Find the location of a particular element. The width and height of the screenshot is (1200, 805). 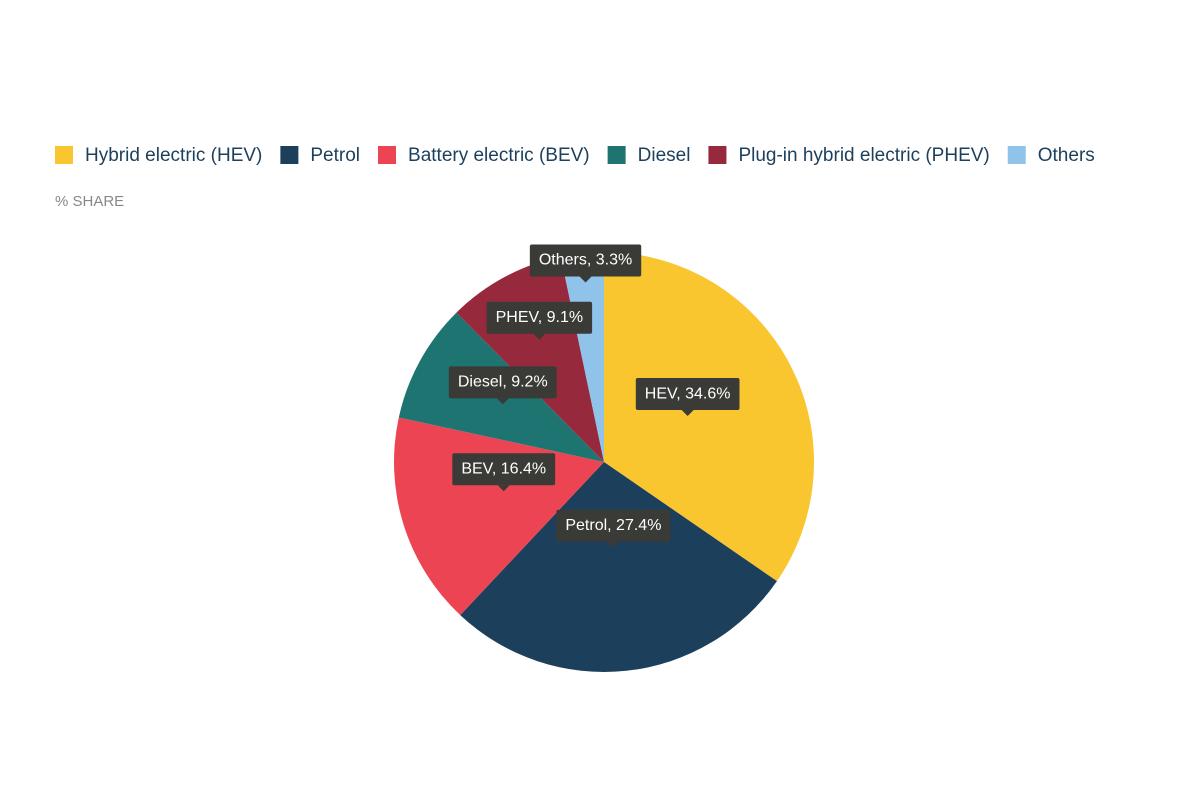

label-text: PHEV, 9.1% is located at coordinates (539, 317).